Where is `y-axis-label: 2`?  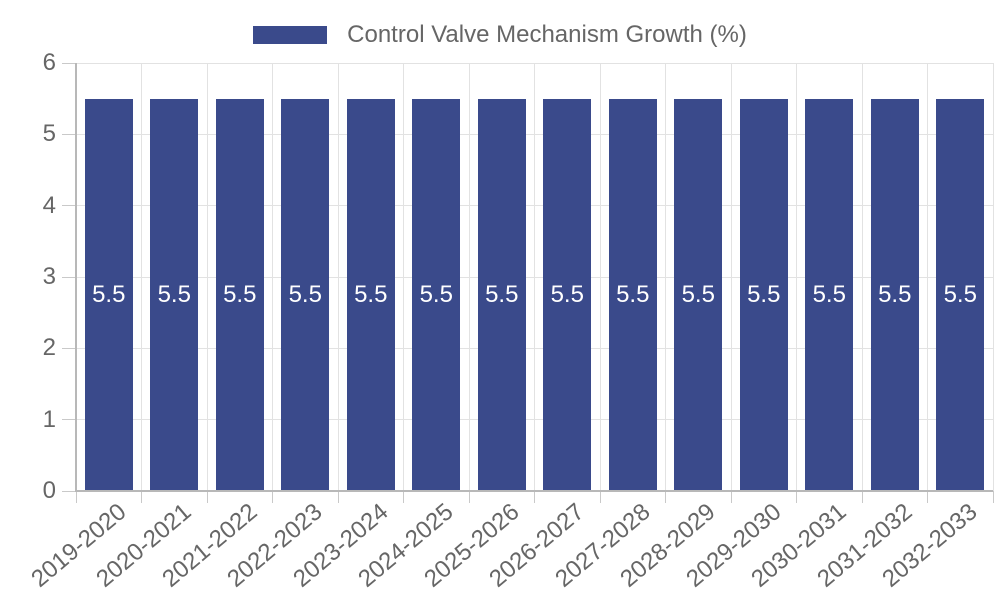
y-axis-label: 2 is located at coordinates (49, 348).